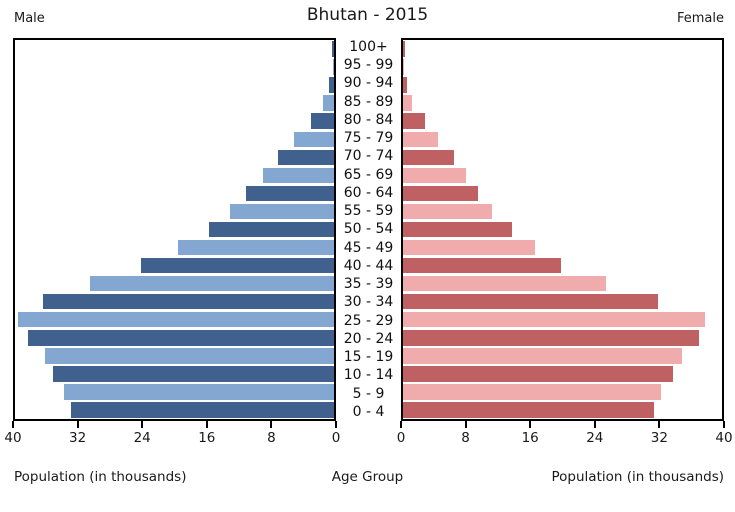 The height and width of the screenshot is (512, 735). I want to click on female-axis-ticklabel: 16, so click(530, 438).